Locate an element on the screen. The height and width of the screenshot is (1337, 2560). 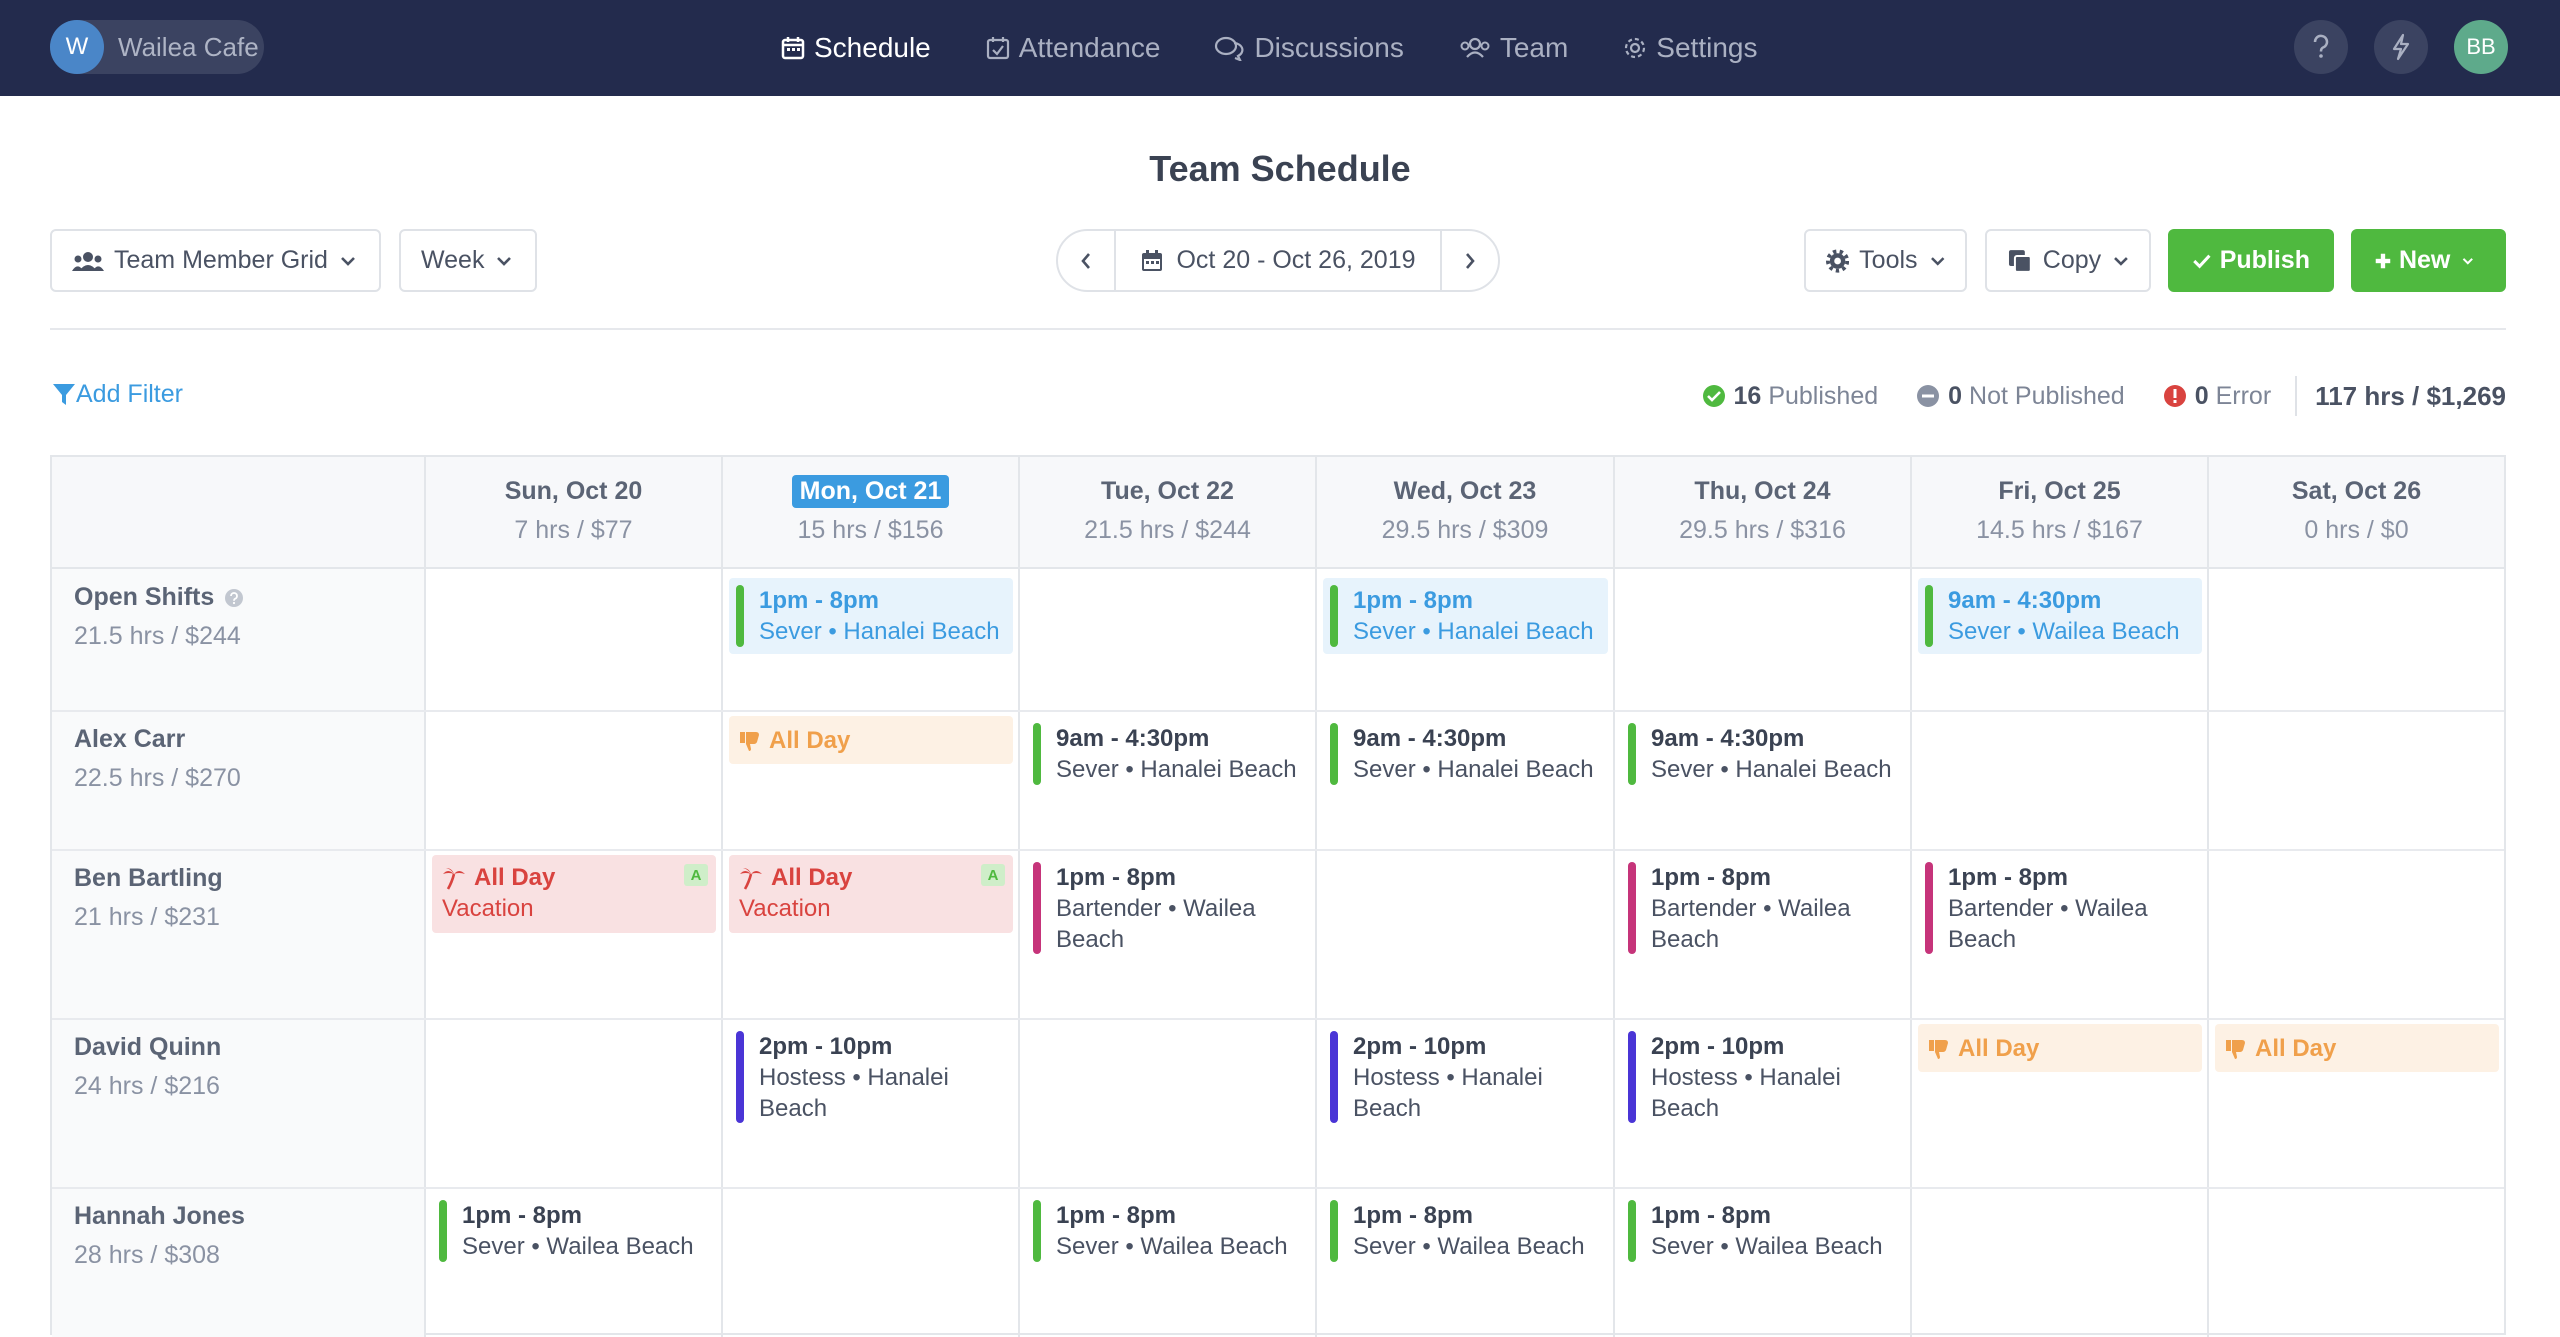
day-name: Sun, Oct 20 is located at coordinates (573, 491).